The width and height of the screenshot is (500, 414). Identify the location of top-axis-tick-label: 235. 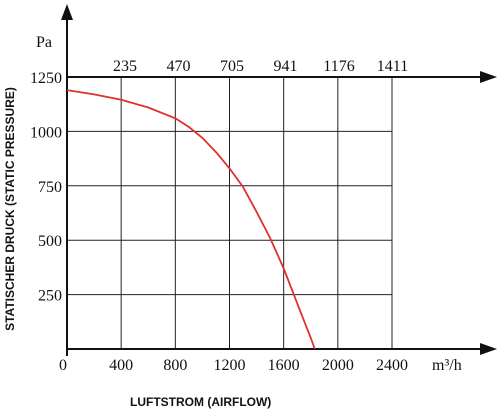
(125, 66).